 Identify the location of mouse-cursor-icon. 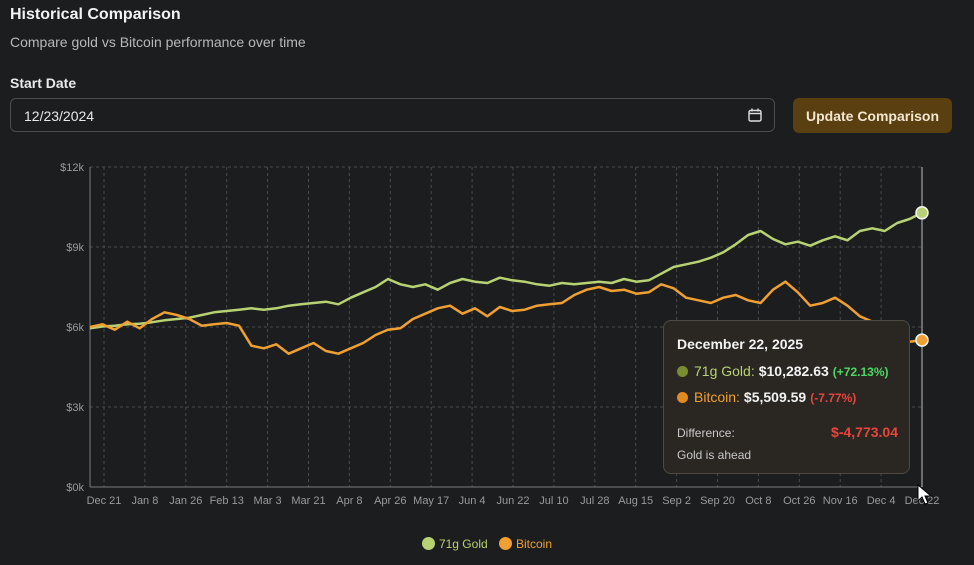
(925, 494).